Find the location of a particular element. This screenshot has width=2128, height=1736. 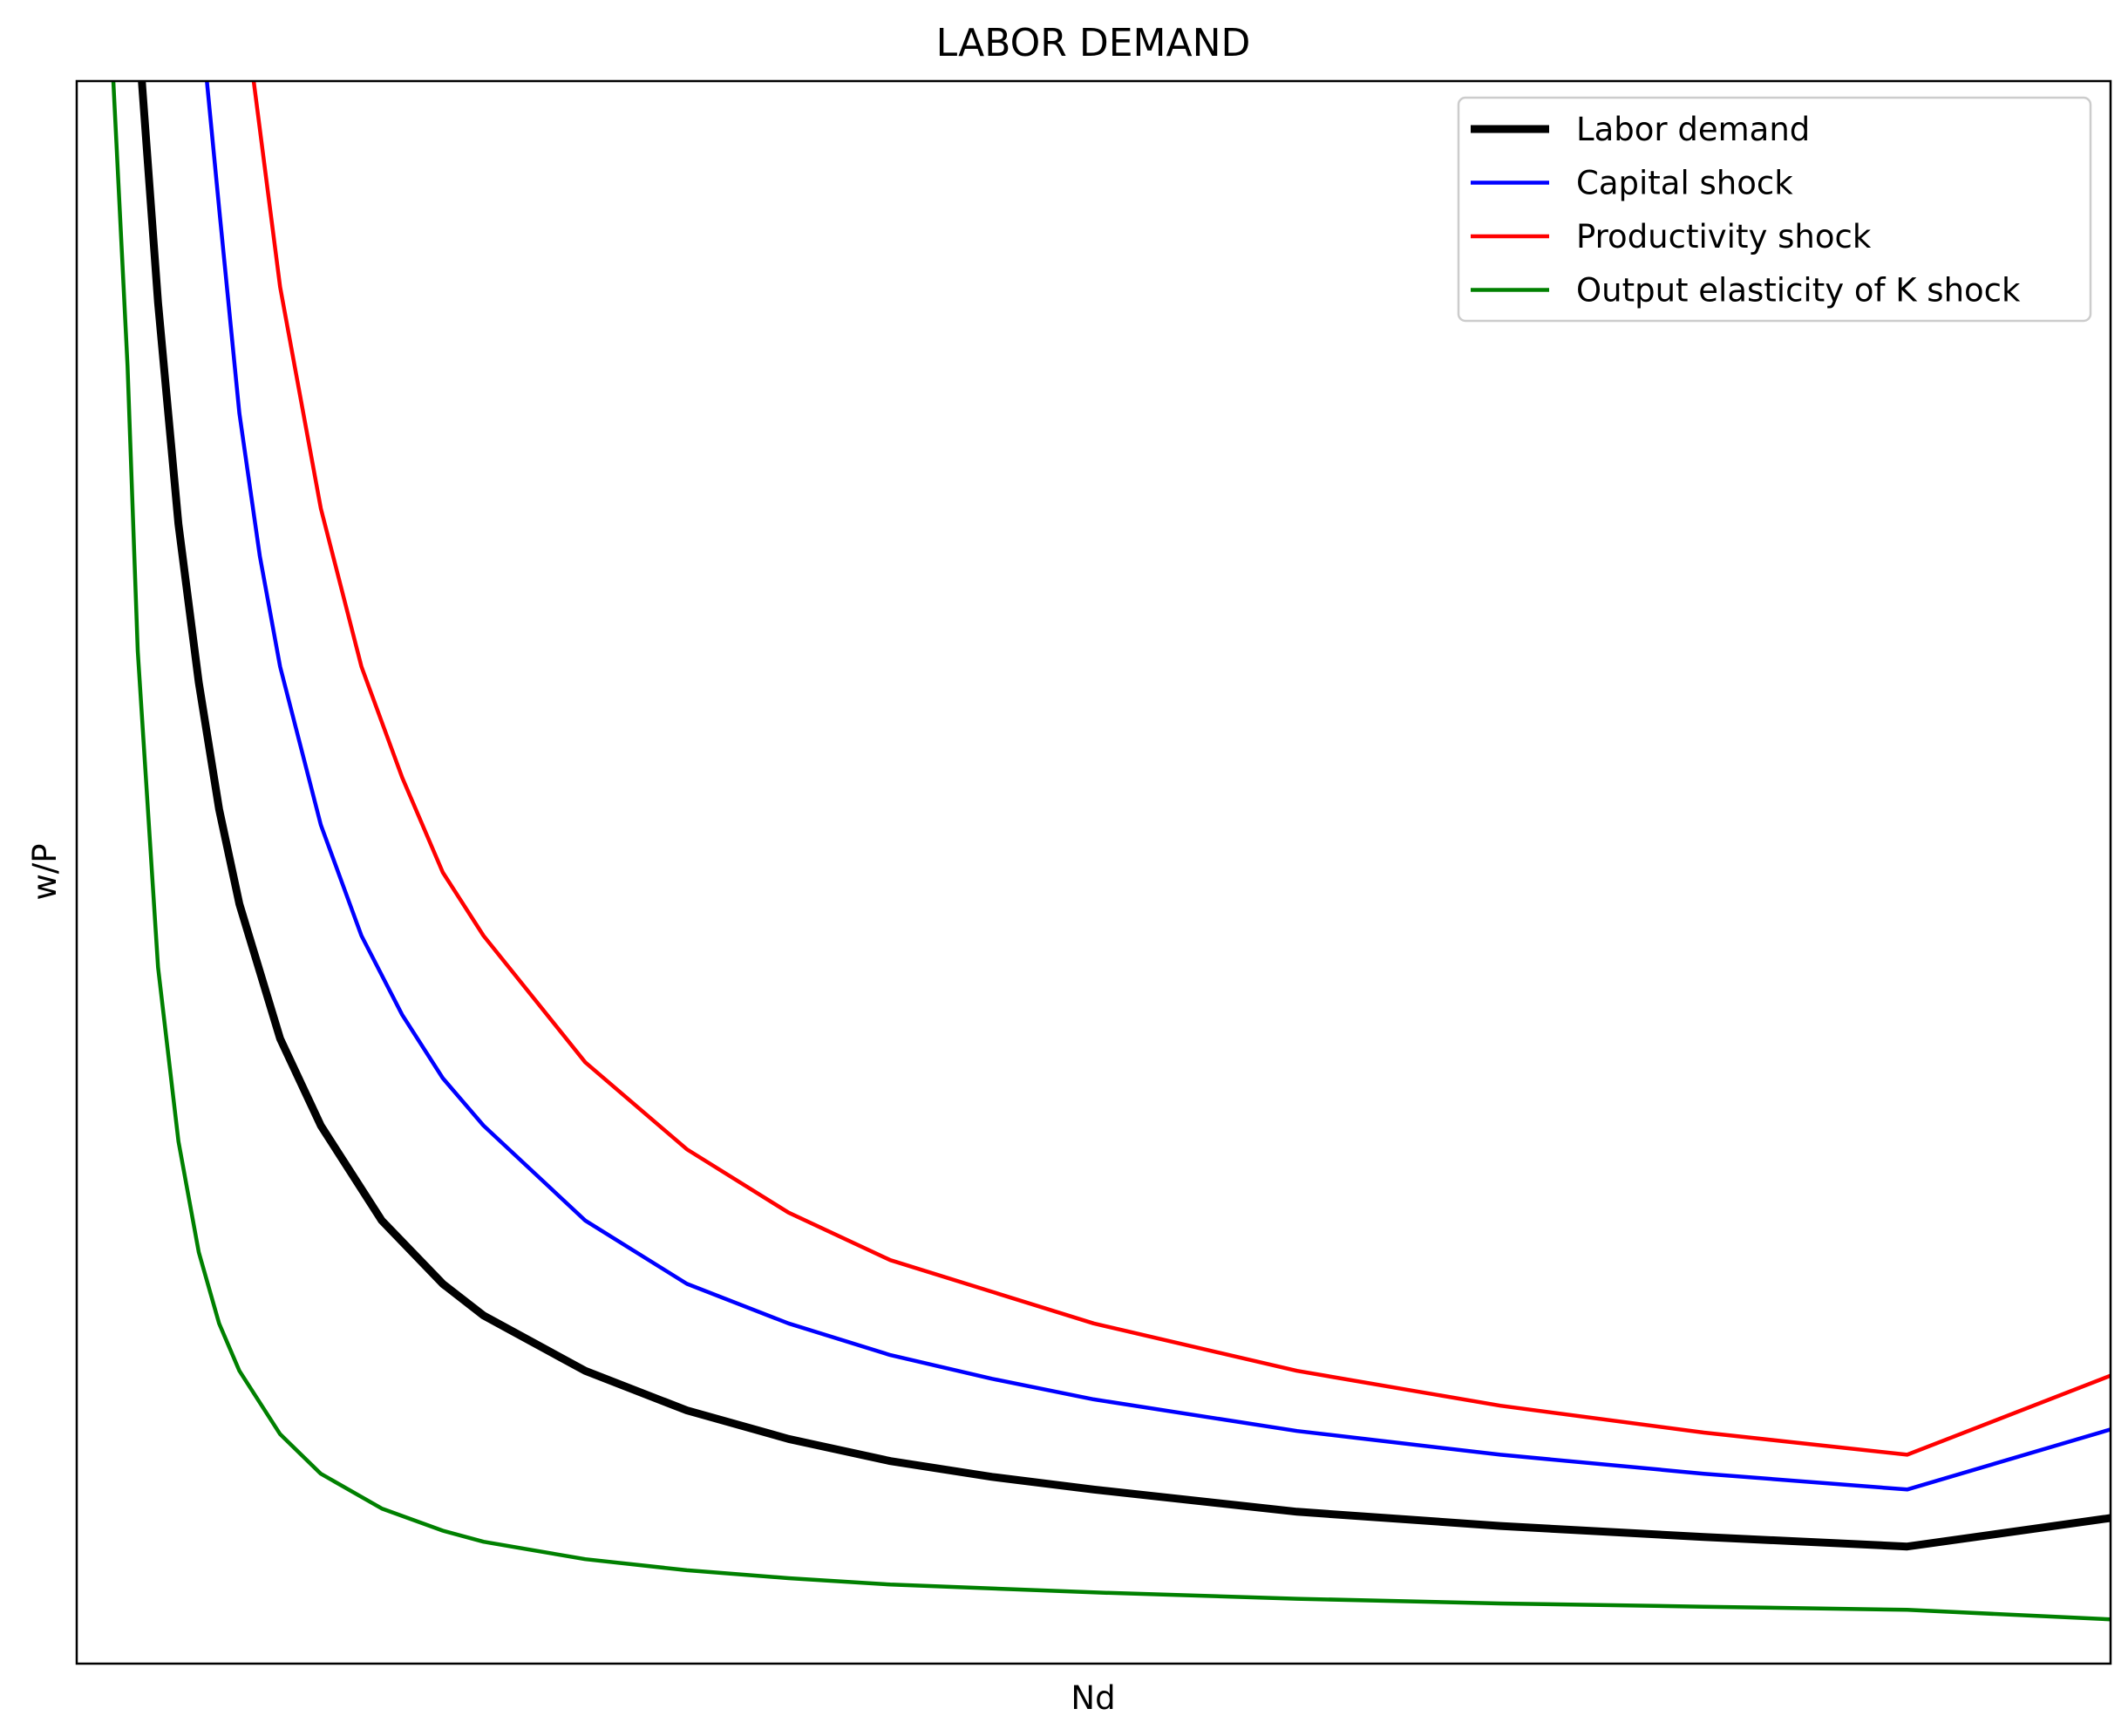

chart-title: LABOR DEMAND is located at coordinates (1093, 43).